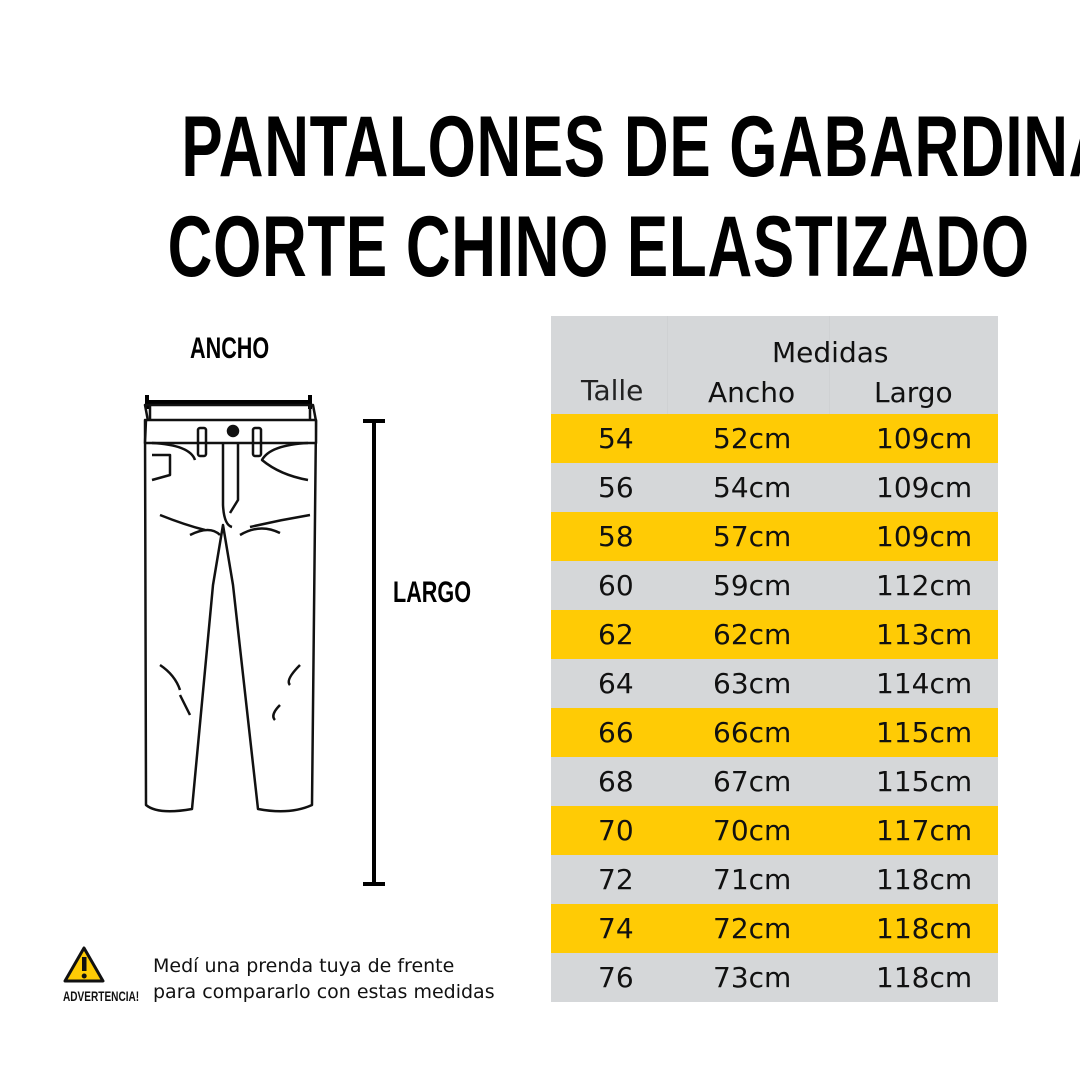 Image resolution: width=1080 pixels, height=1080 pixels. I want to click on title-line-2: CORTE CHINO ELASTIZADO, so click(540, 247).